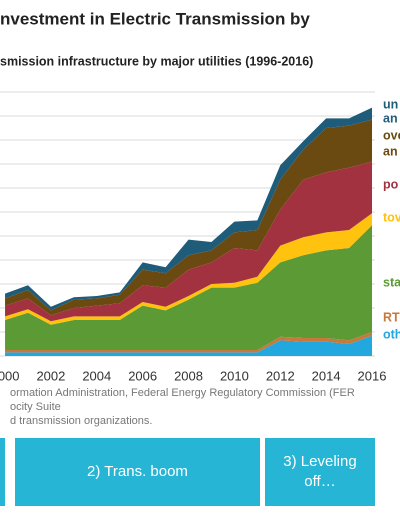  Describe the element at coordinates (280, 375) in the screenshot. I see `x-tick-label: 2012` at that location.